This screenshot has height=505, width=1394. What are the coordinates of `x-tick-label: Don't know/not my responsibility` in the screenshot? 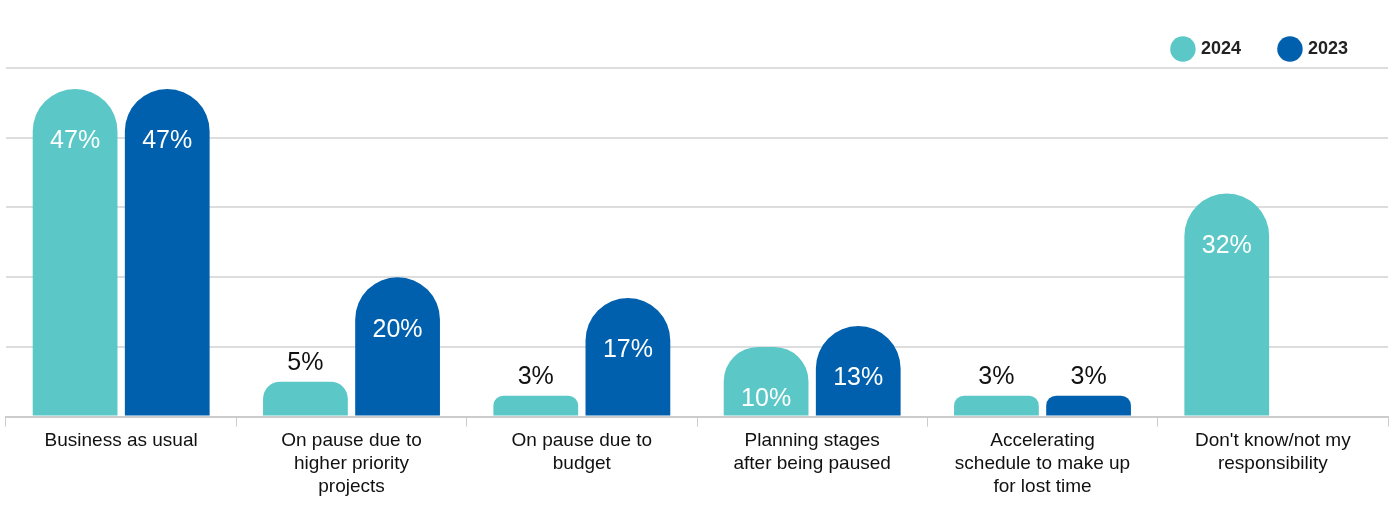 It's located at (1273, 451).